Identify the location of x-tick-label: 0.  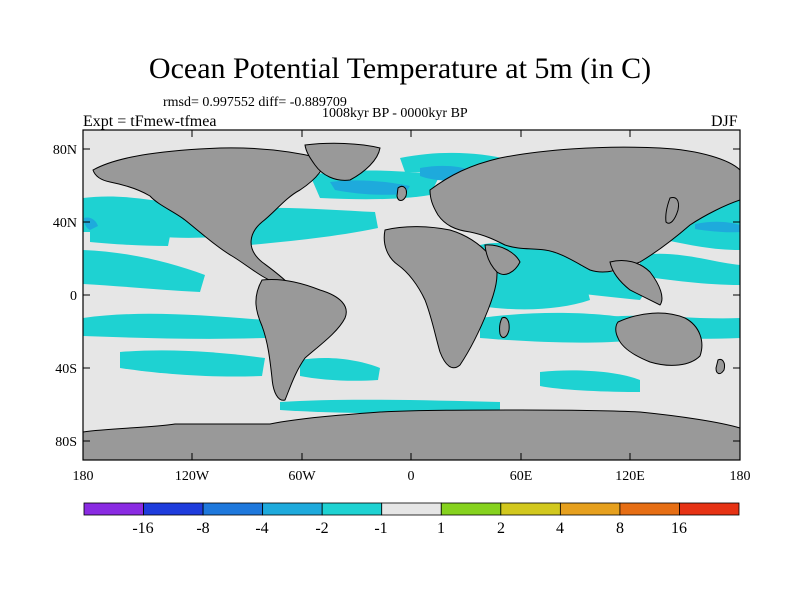
(411, 476).